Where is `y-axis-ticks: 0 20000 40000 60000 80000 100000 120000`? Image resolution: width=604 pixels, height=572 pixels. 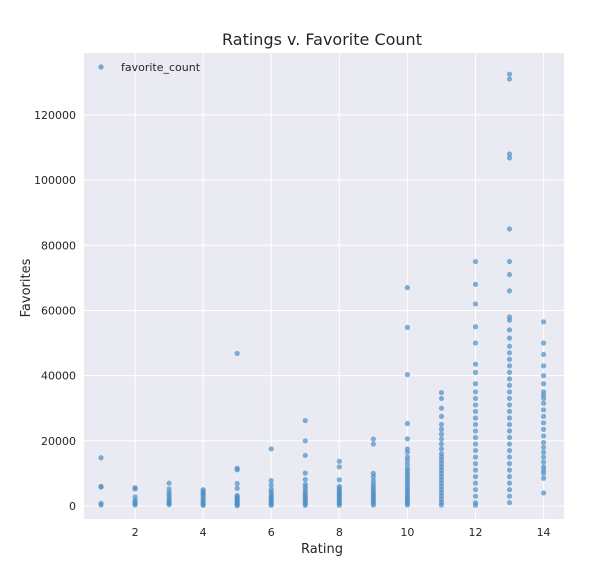 y-axis-ticks: 0 20000 40000 60000 80000 100000 120000 is located at coordinates (55, 311).